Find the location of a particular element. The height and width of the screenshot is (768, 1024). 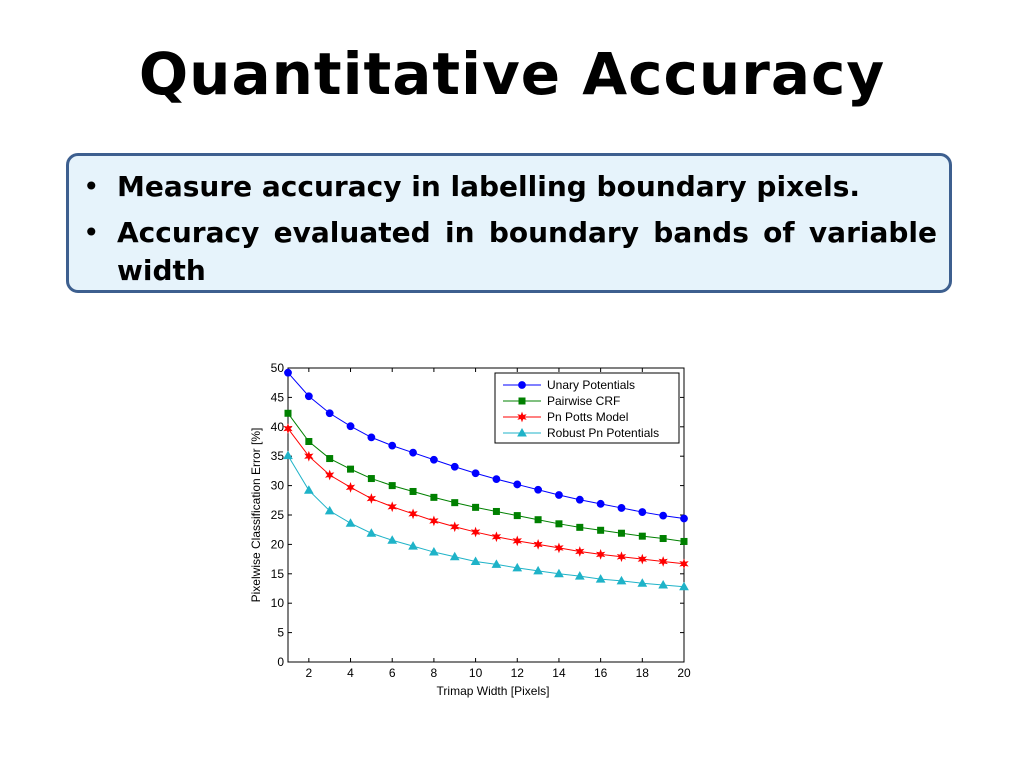

y-tick-label: 10 is located at coordinates (278, 603).